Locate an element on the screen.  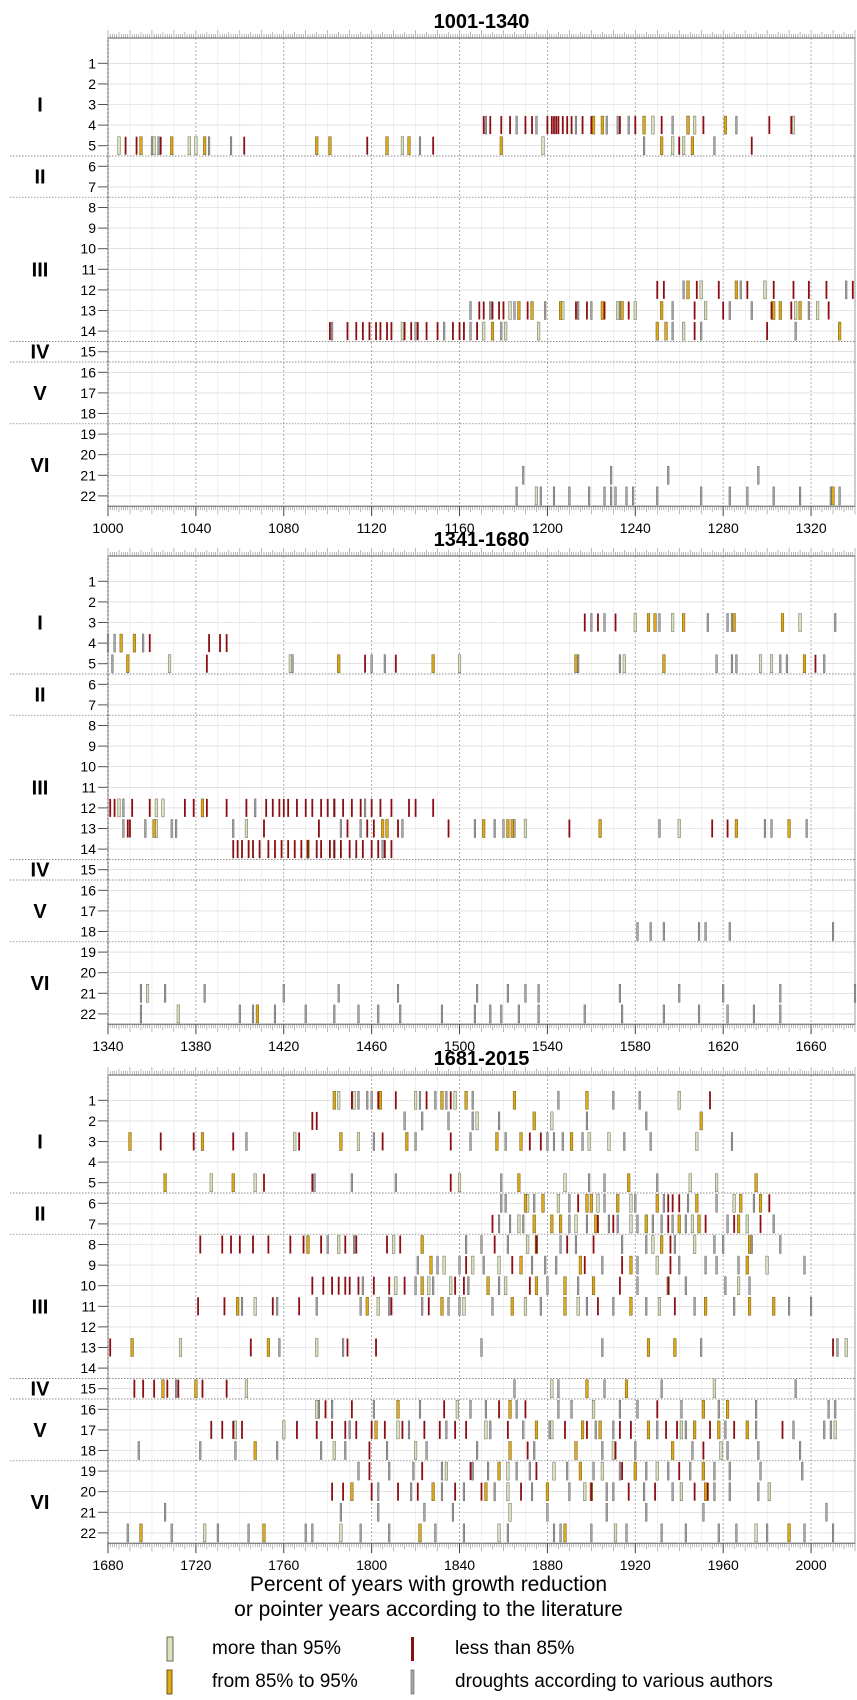
group-label: IV is located at coordinates (41, 1390).